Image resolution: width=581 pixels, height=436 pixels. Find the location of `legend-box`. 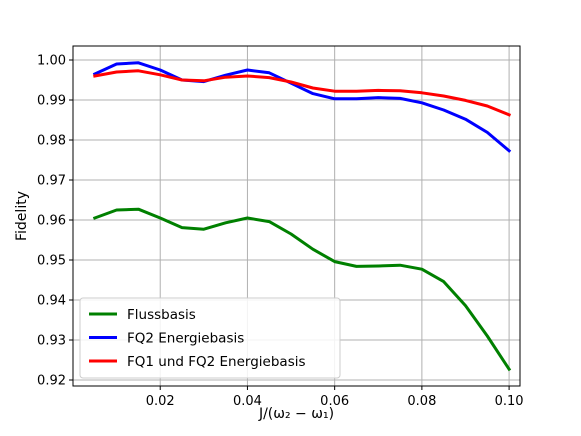

legend-box is located at coordinates (210, 338).